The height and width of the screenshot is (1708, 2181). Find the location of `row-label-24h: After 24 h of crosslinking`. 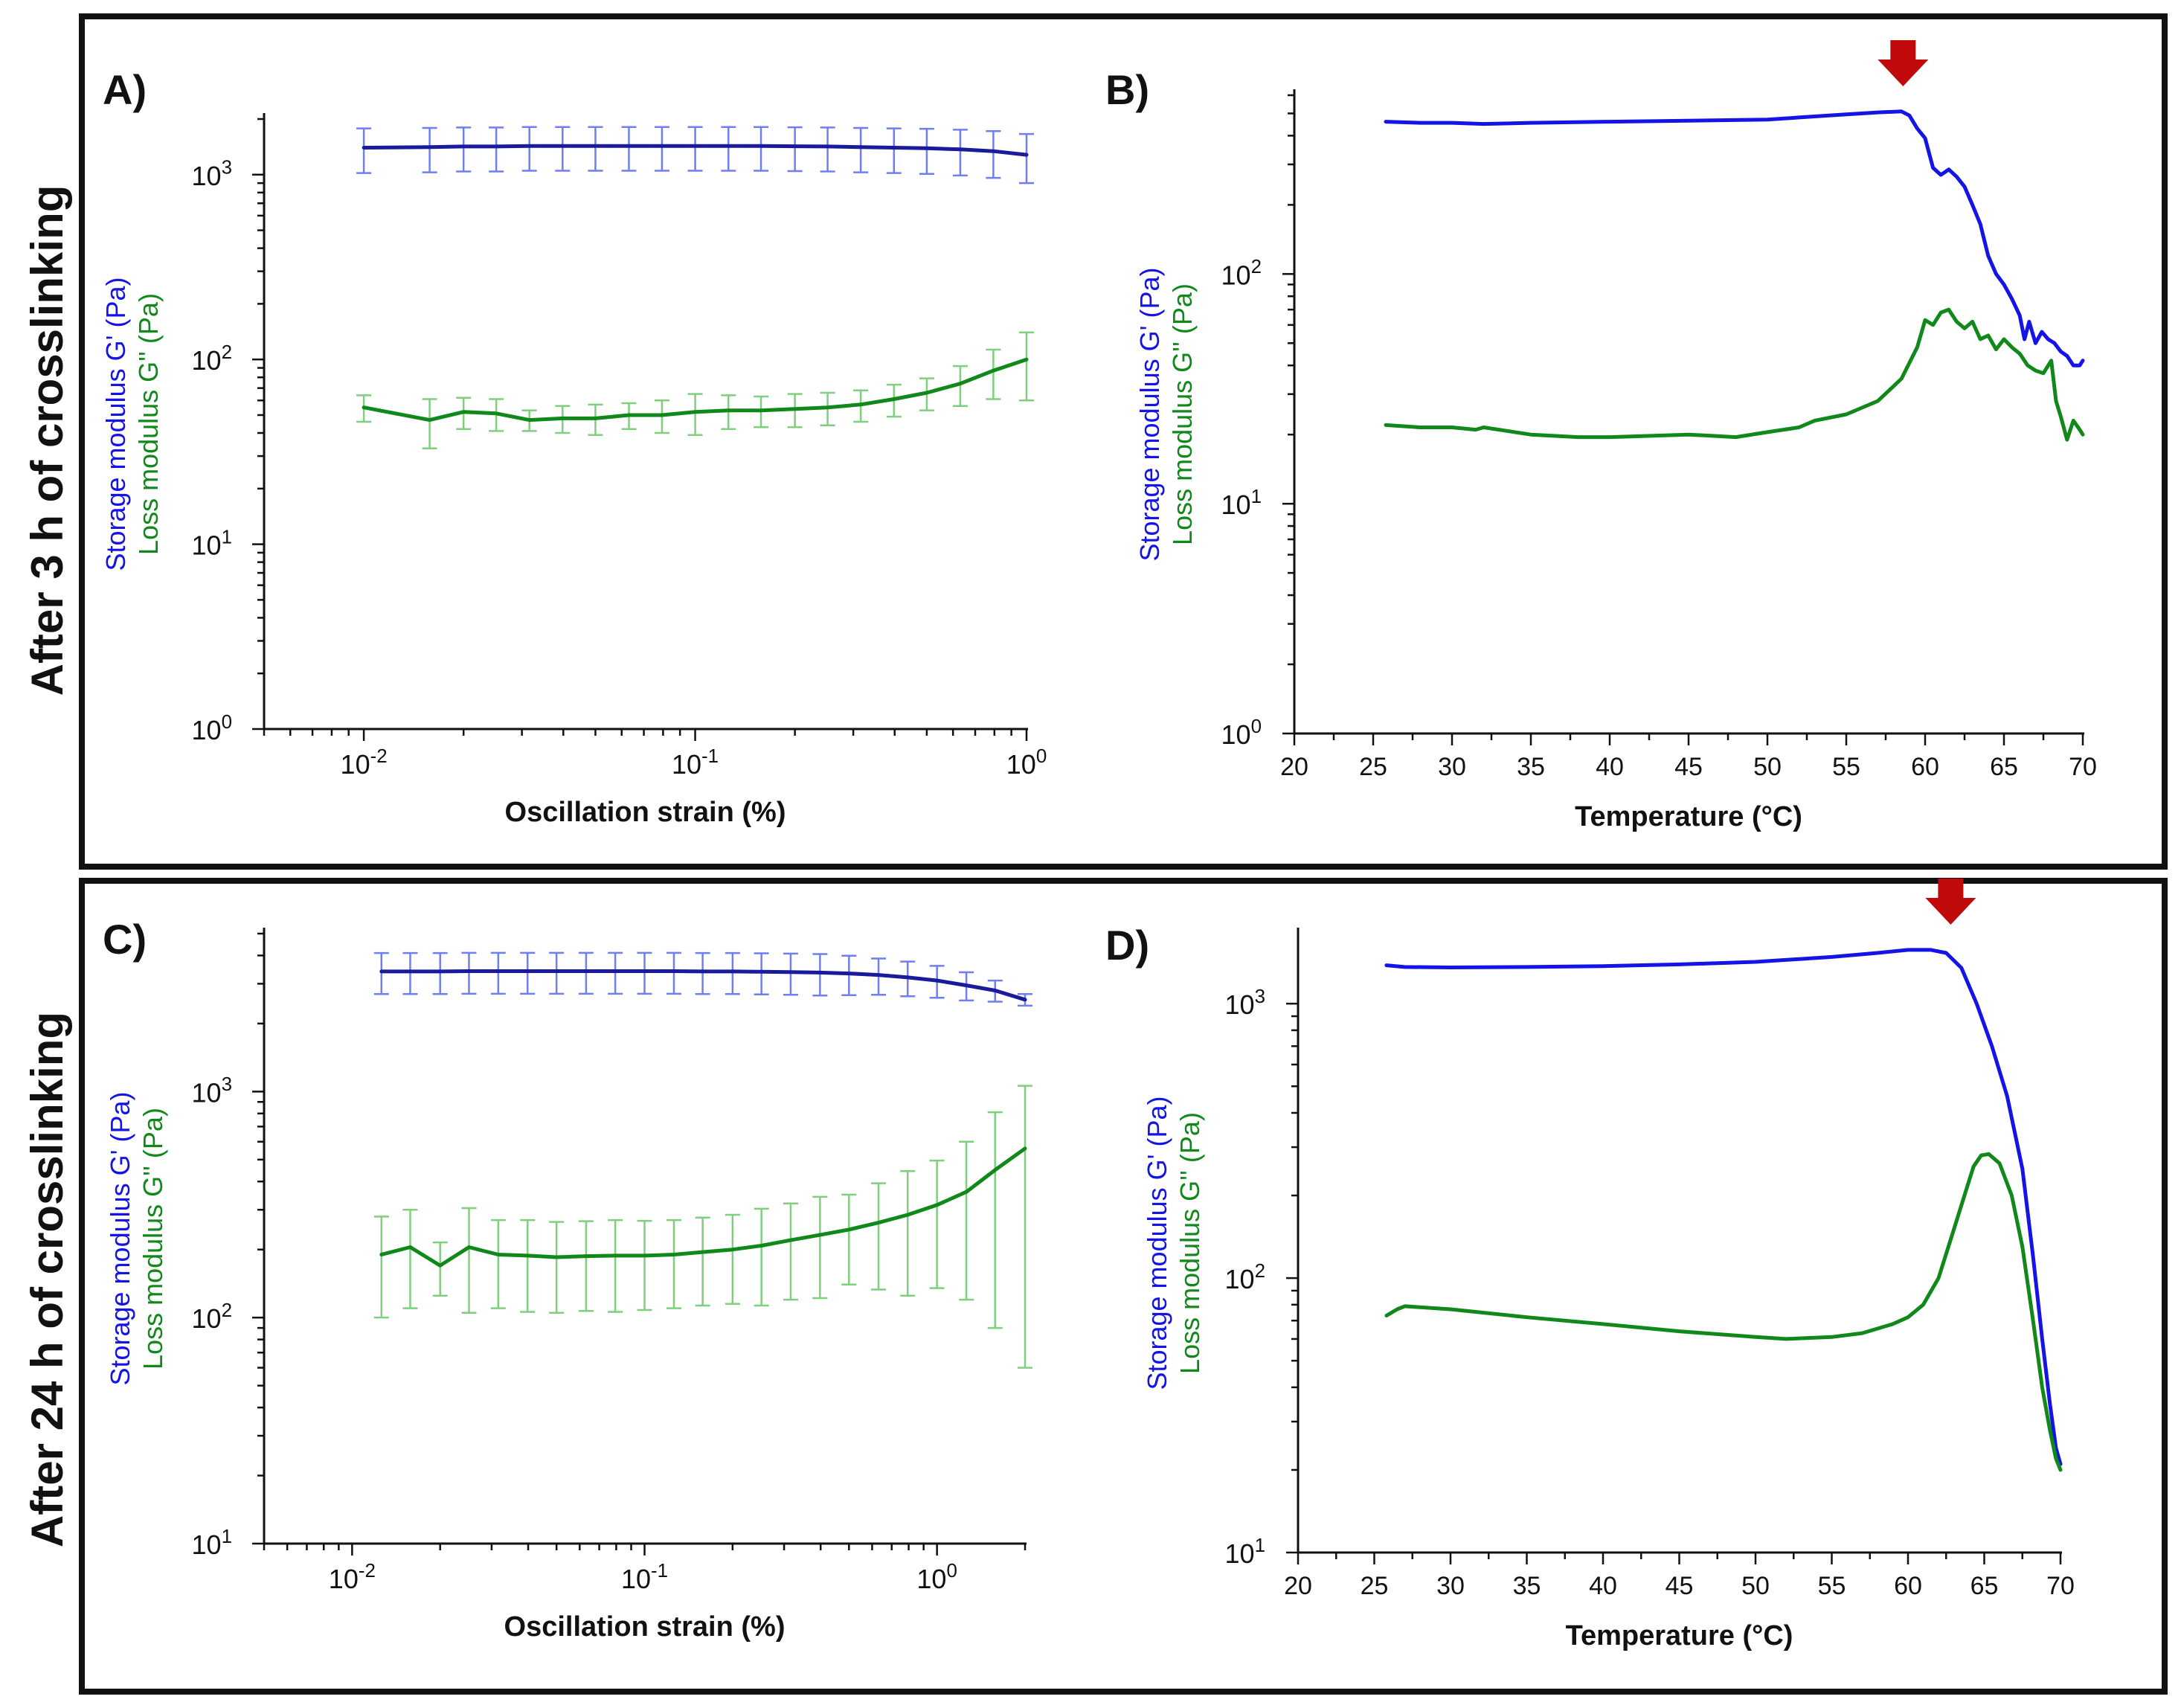

row-label-24h: After 24 h of crosslinking is located at coordinates (47, 1279).